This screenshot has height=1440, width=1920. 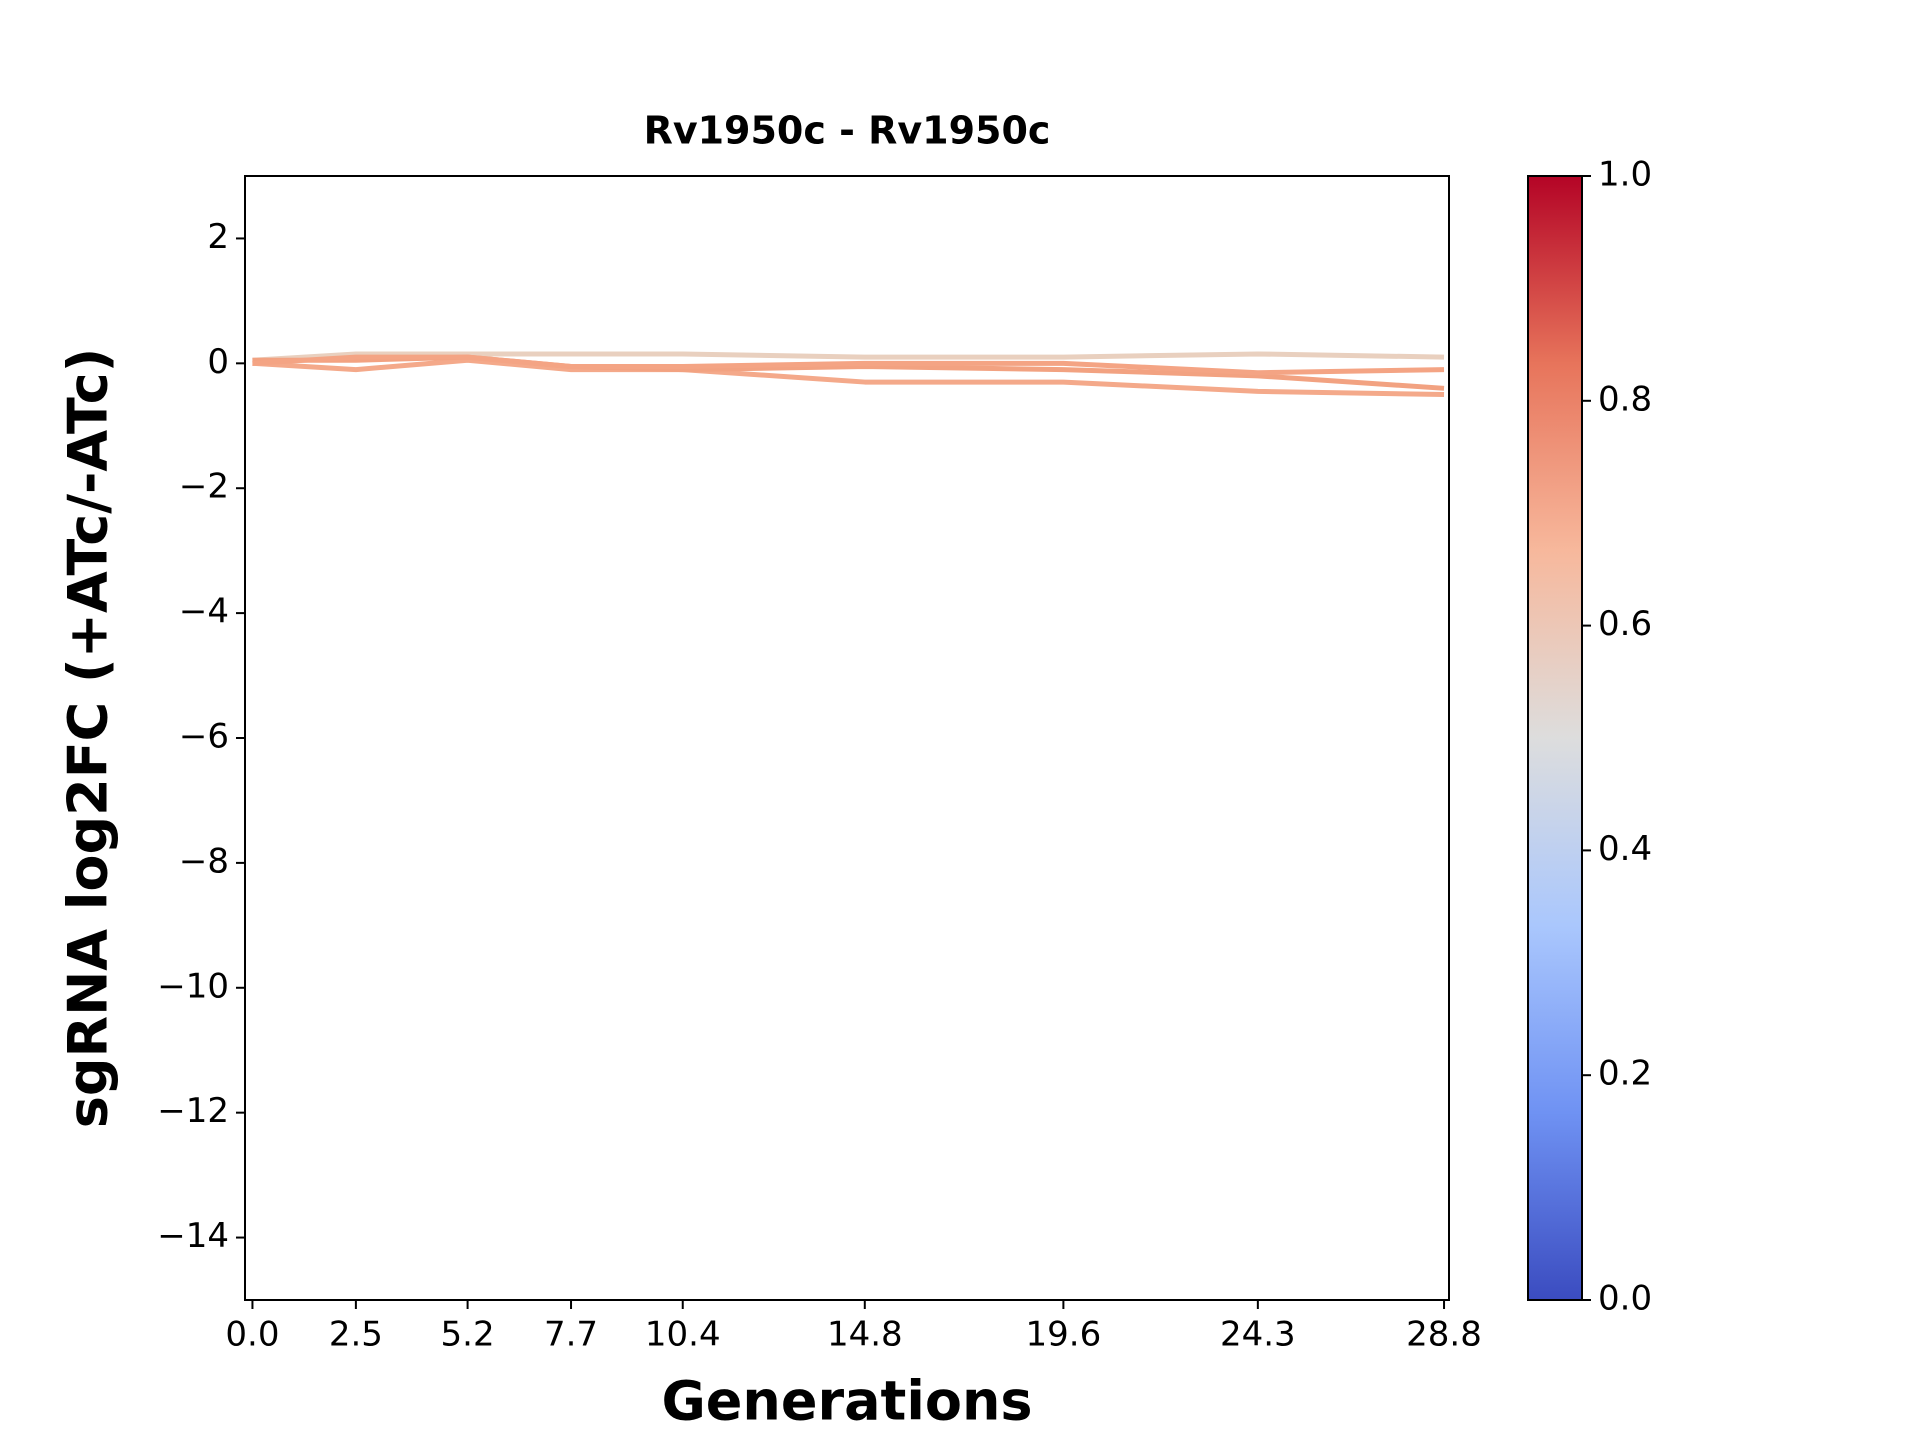 I want to click on x-tick-label: 14.8, so click(x=865, y=1335).